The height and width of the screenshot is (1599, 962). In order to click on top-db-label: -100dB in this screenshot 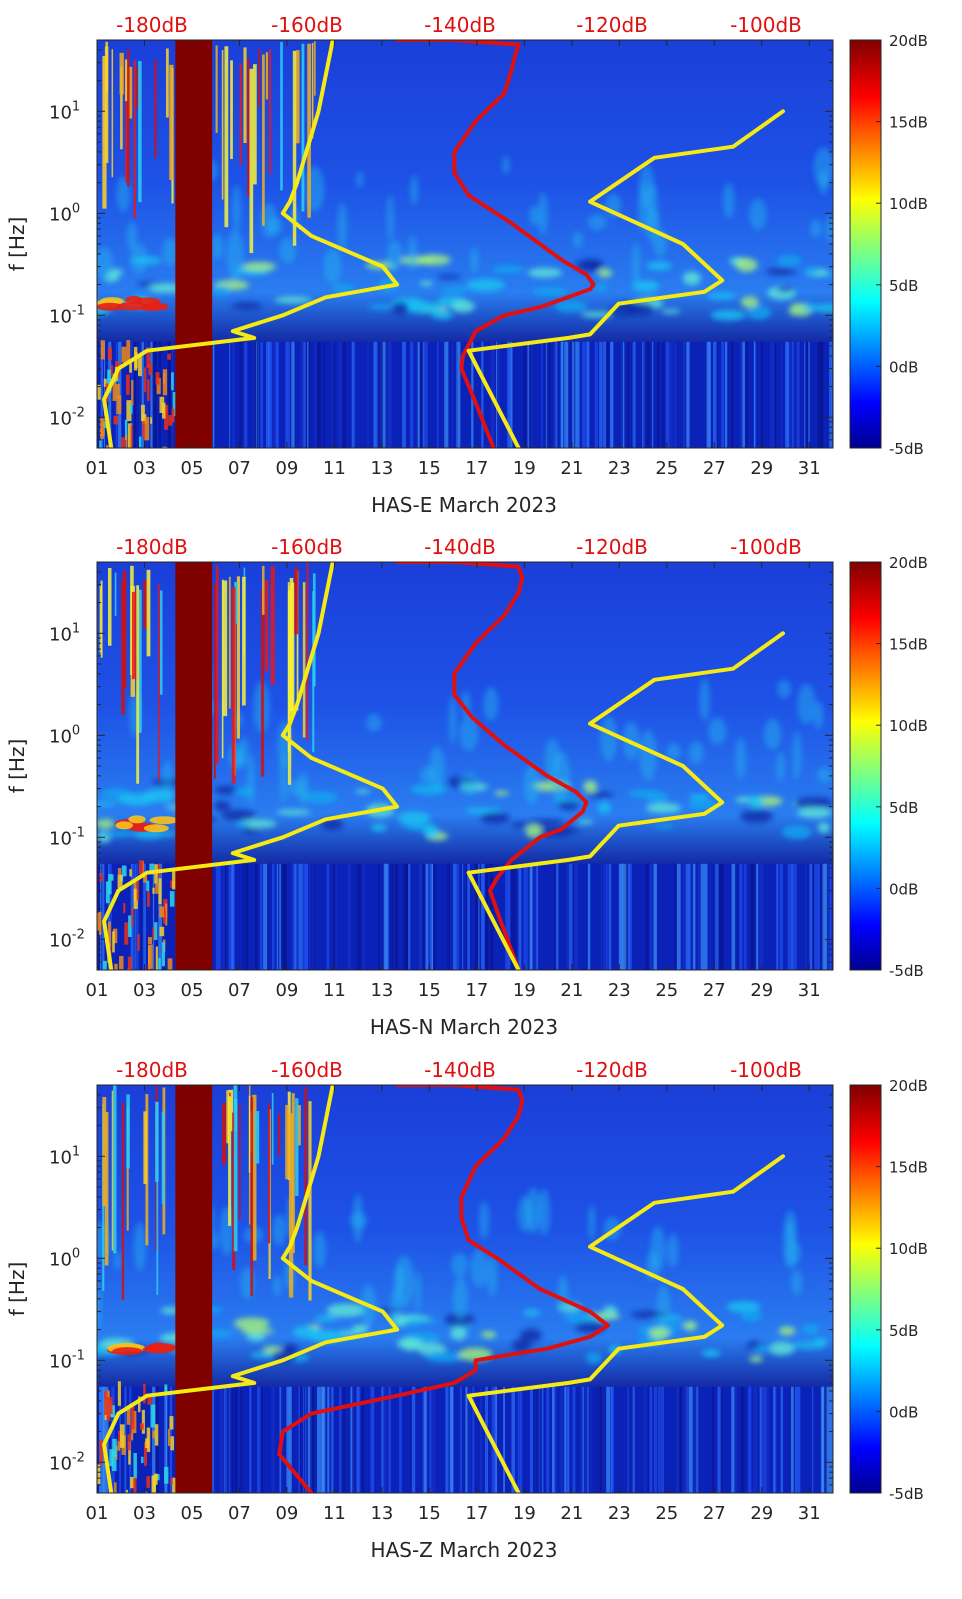, I will do `click(766, 1070)`.